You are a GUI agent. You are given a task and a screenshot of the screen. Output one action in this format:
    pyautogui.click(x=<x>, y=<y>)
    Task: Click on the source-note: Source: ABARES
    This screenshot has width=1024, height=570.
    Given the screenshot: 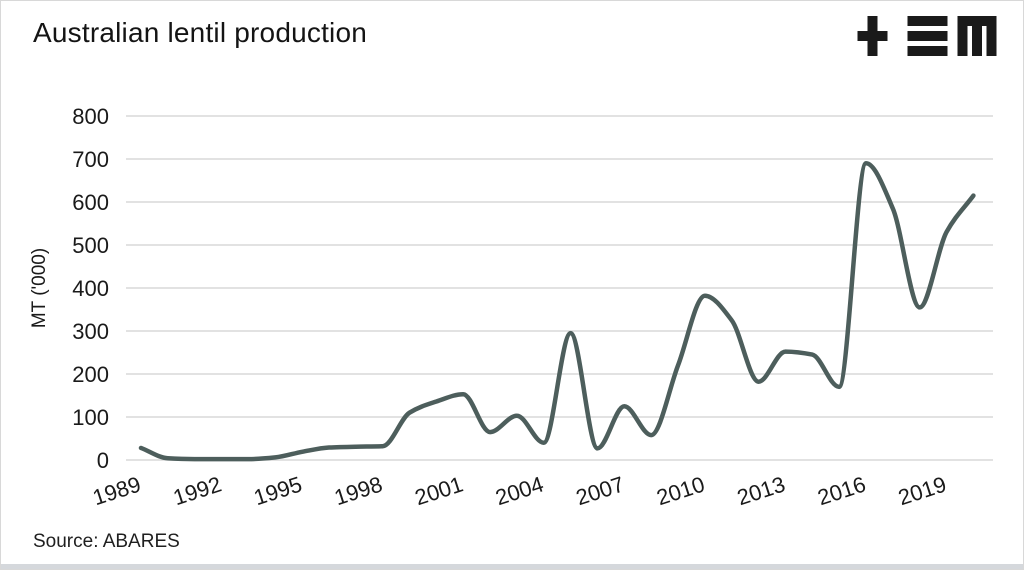 What is the action you would take?
    pyautogui.click(x=106, y=541)
    